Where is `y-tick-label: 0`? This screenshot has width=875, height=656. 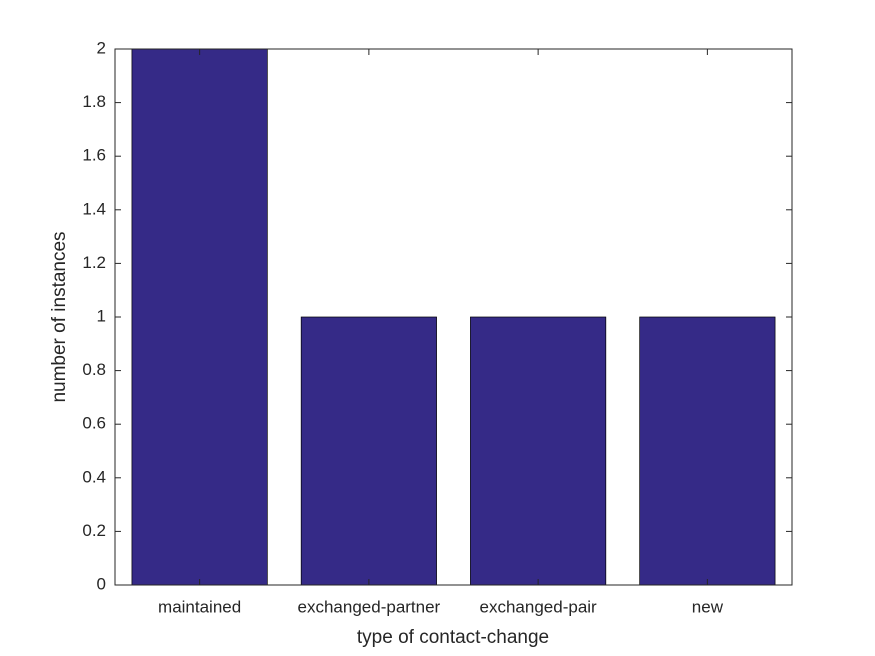
y-tick-label: 0 is located at coordinates (101, 583).